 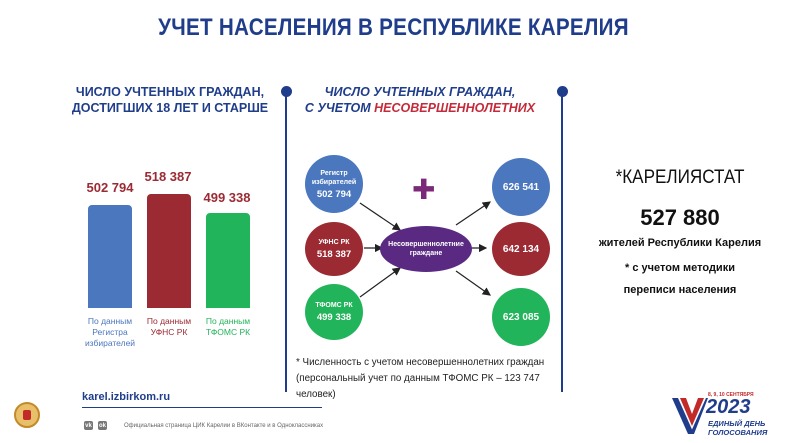 What do you see at coordinates (380, 282) in the screenshot?
I see `arrow-tfoms-to-center` at bounding box center [380, 282].